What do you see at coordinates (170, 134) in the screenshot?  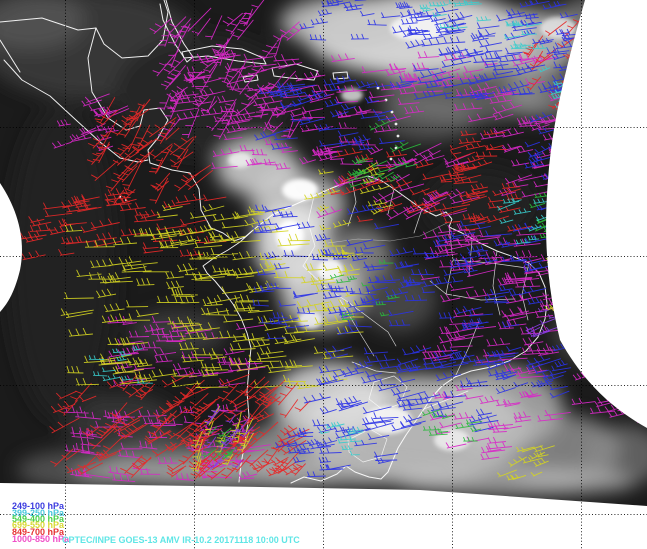 I see `mexico-central-america-coast` at bounding box center [170, 134].